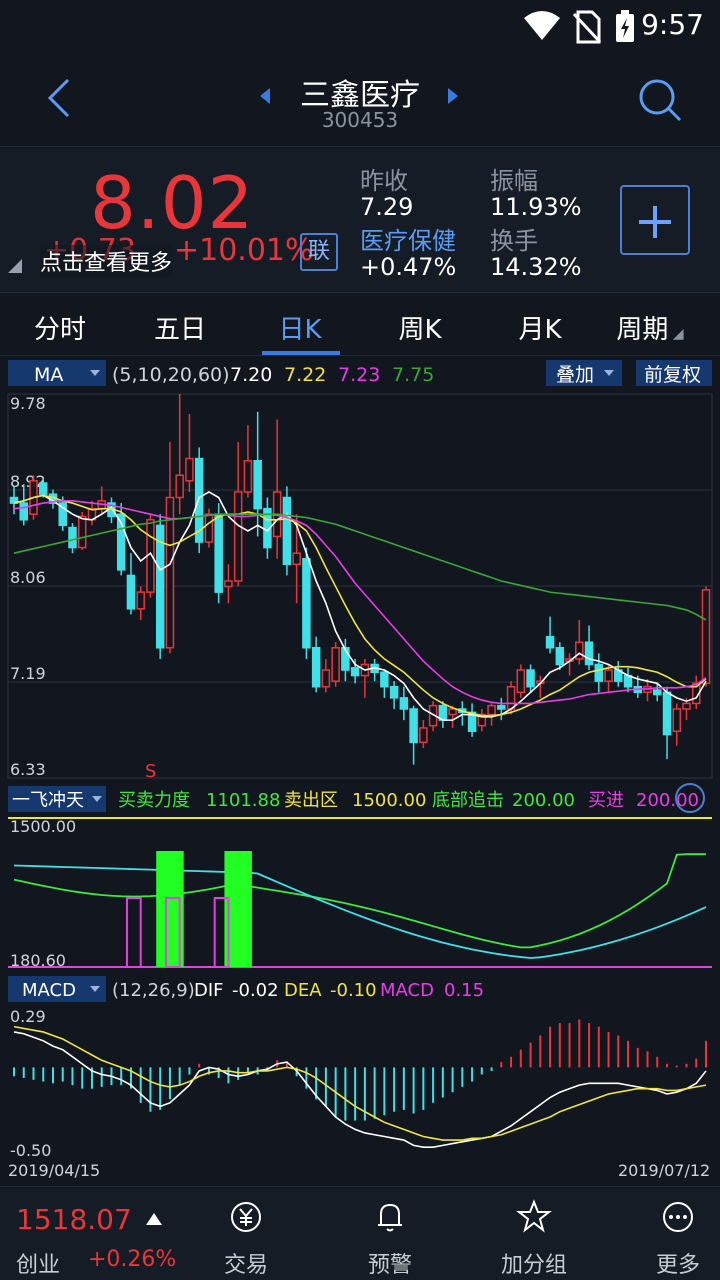  Describe the element at coordinates (690, 798) in the screenshot. I see `indicator-switch-icon` at that location.